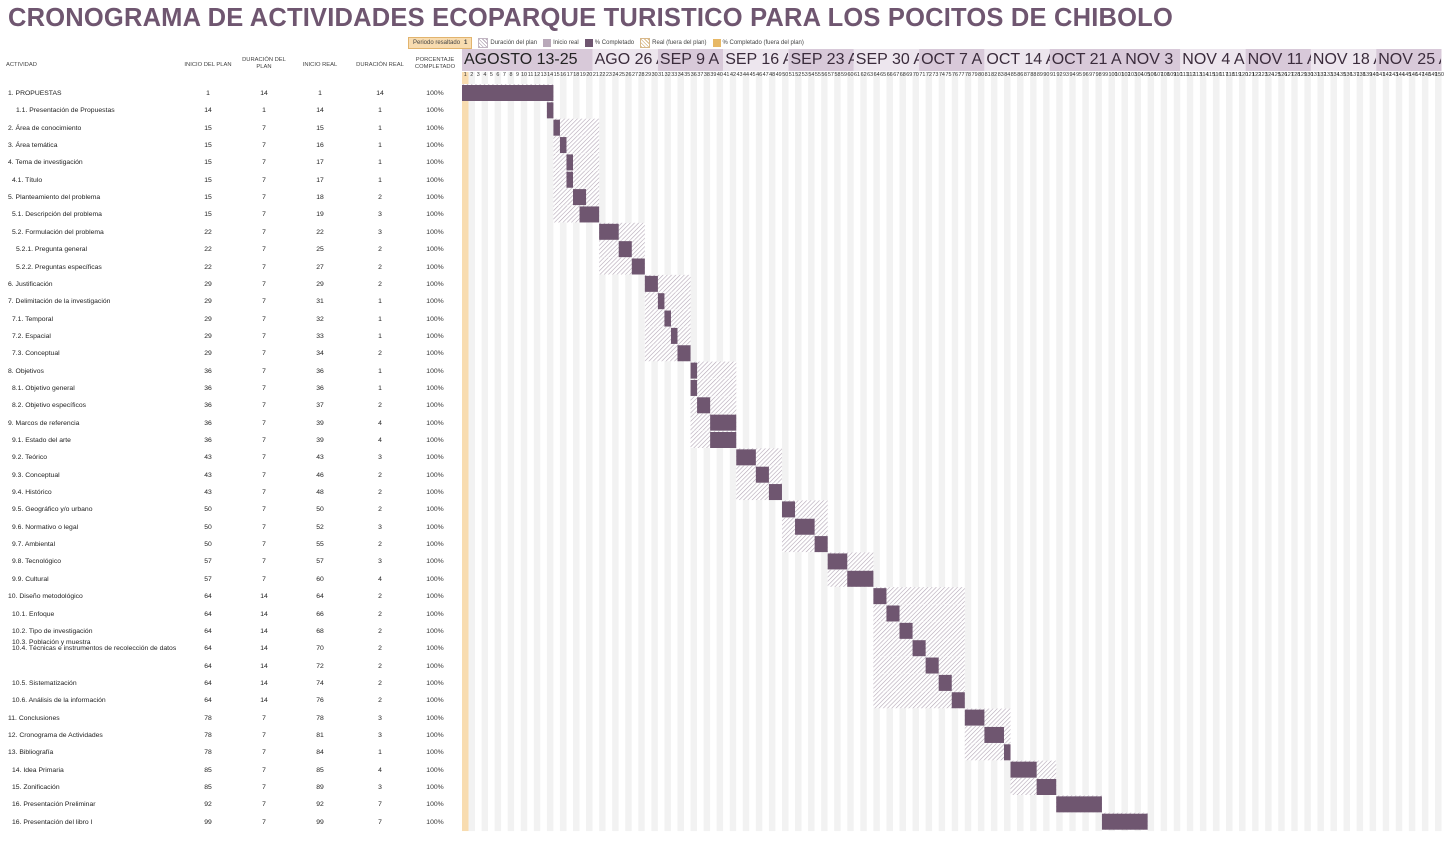  I want to click on day-number: 70, so click(915, 75).